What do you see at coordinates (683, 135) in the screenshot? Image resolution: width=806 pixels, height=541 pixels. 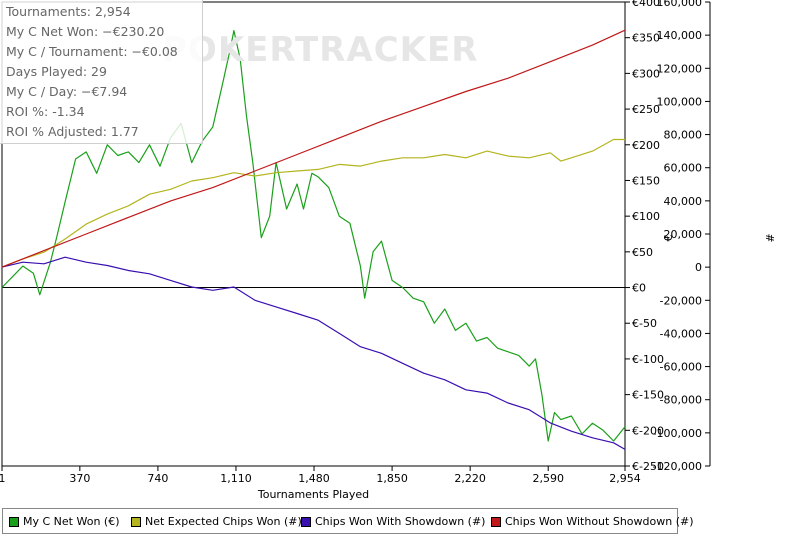 I see `y2-tick-label: 80,000` at bounding box center [683, 135].